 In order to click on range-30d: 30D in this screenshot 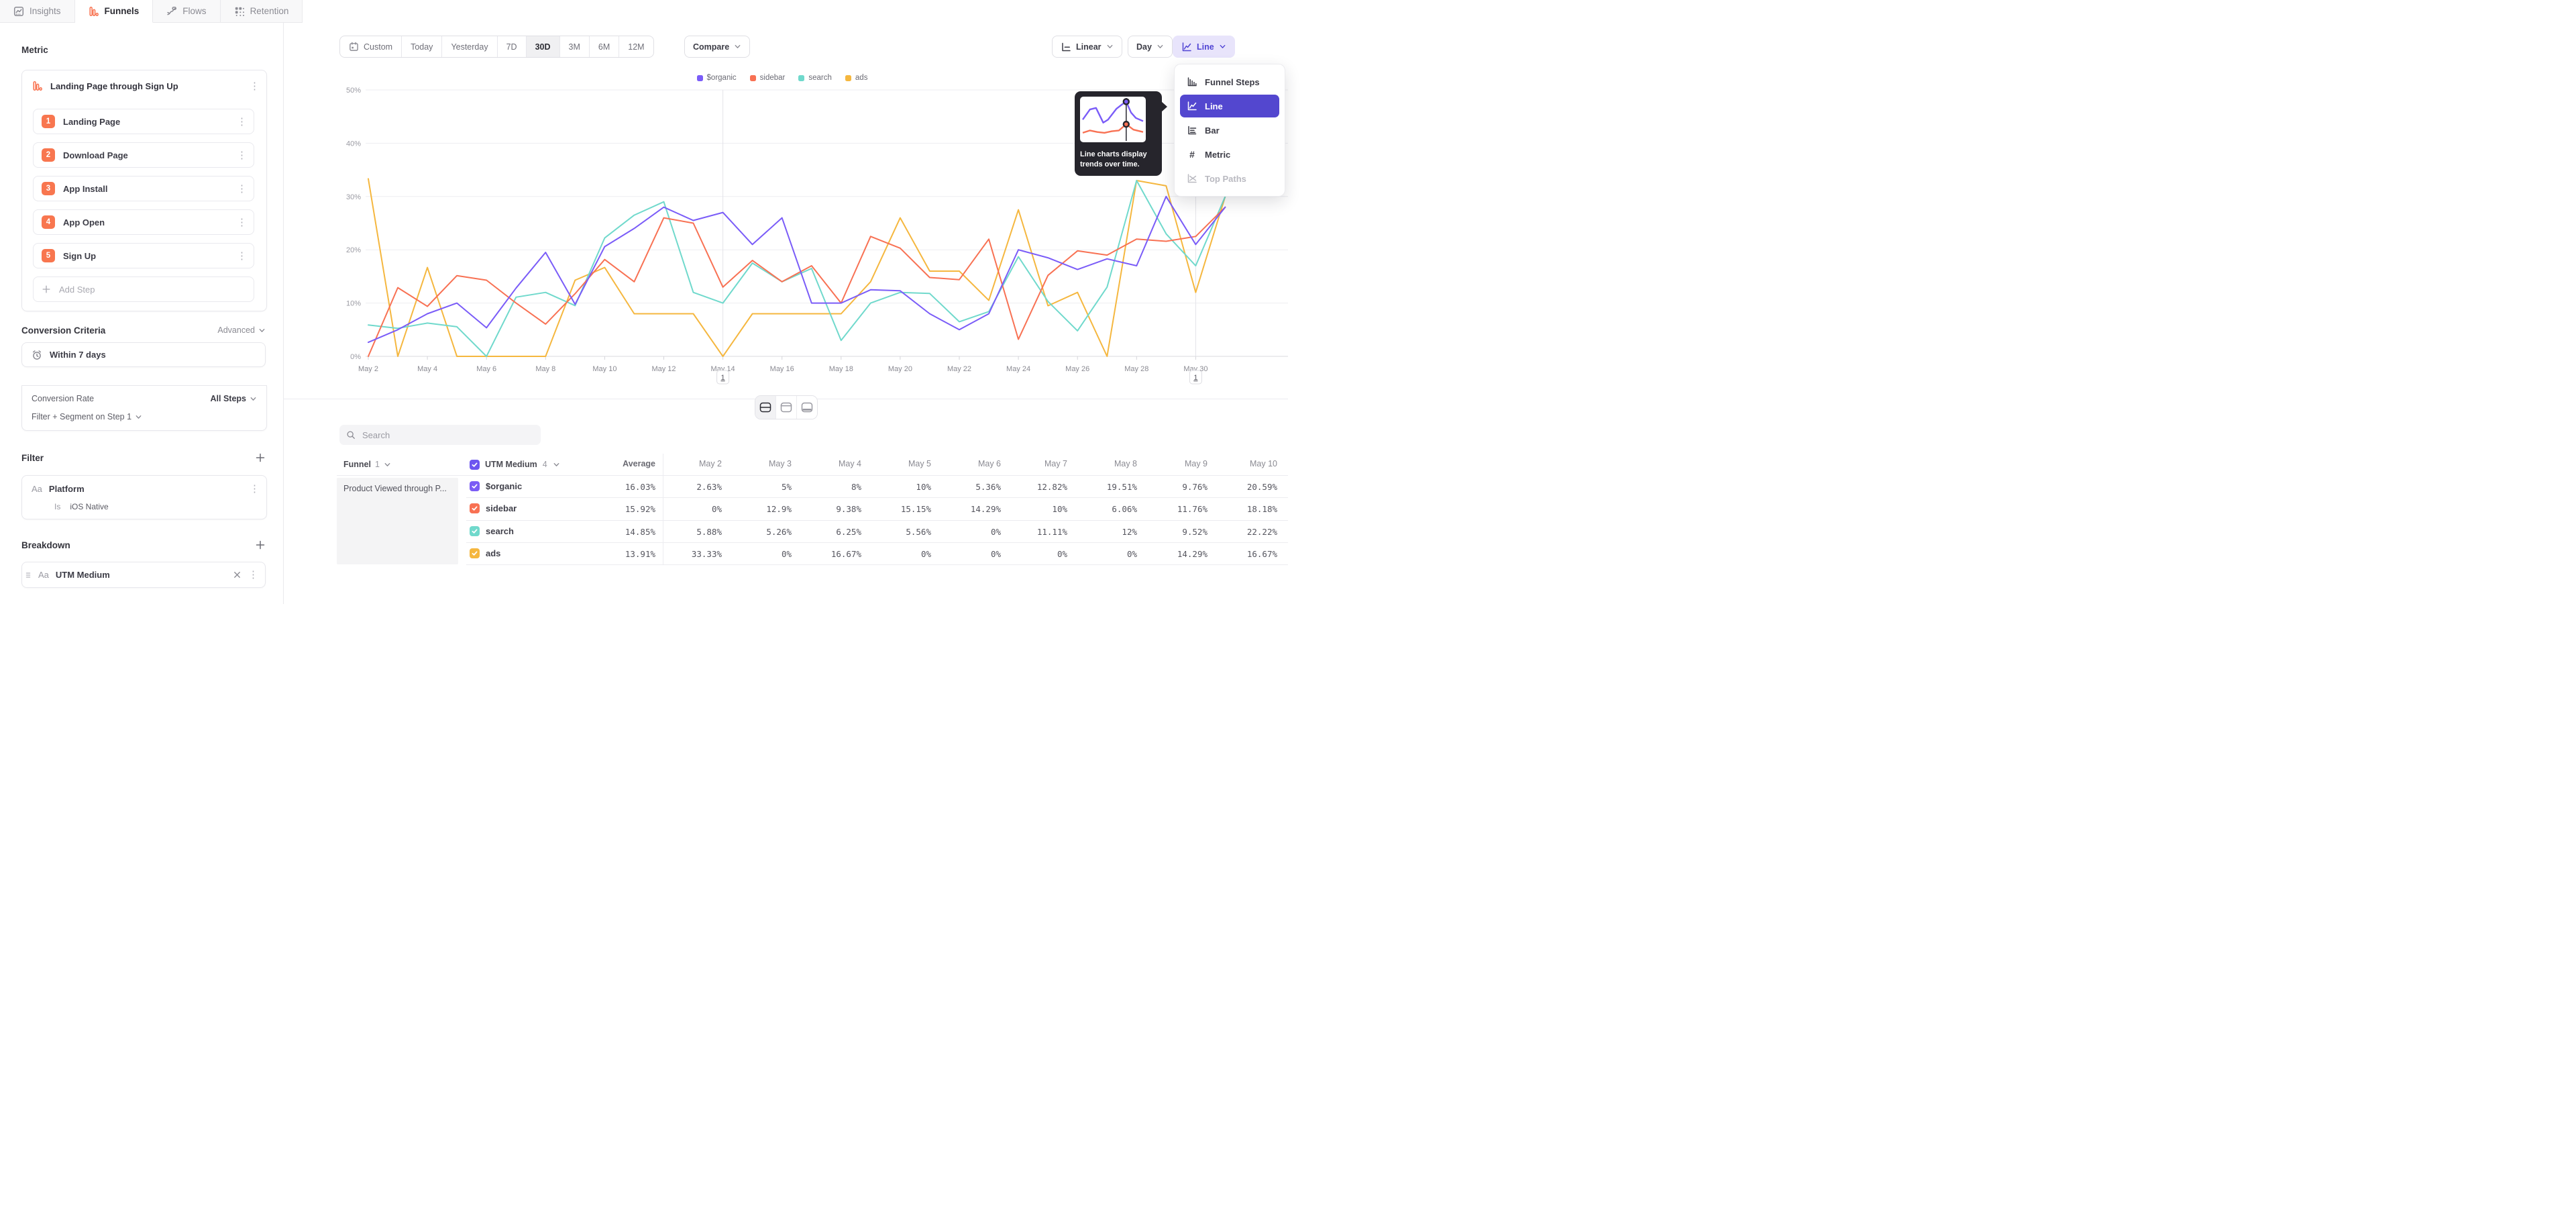, I will do `click(543, 46)`.